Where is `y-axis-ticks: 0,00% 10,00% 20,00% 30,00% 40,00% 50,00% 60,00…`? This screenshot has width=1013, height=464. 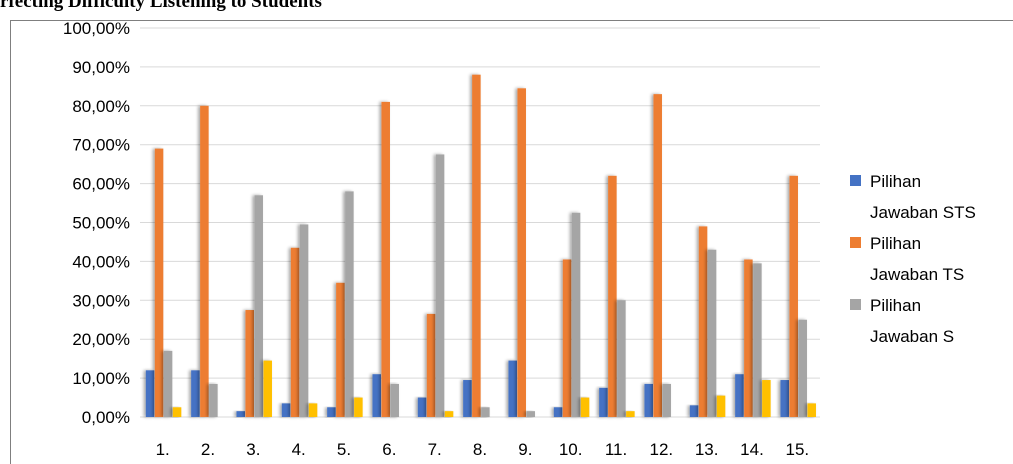 y-axis-ticks: 0,00% 10,00% 20,00% 30,00% 40,00% 50,00% 60,00… is located at coordinates (96, 223).